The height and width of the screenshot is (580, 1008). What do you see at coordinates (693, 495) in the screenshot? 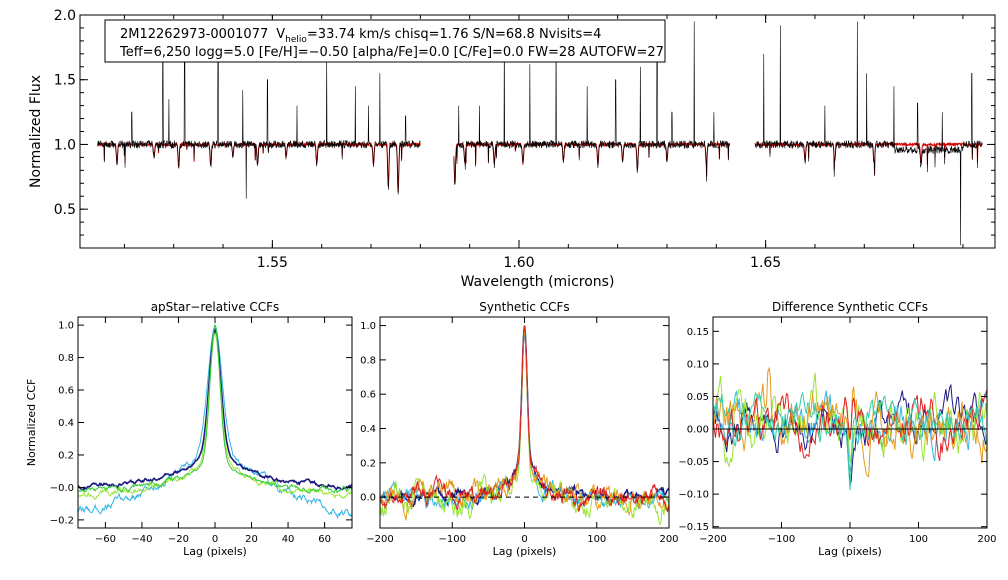
I see `y-tick-label: −0.10` at bounding box center [693, 495].